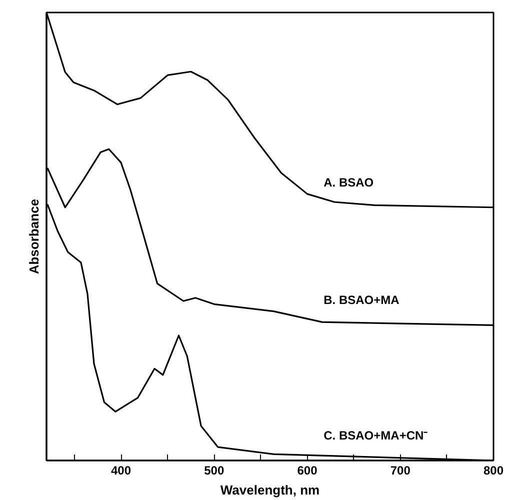 Image resolution: width=509 pixels, height=500 pixels. What do you see at coordinates (34, 236) in the screenshot?
I see `y-axis-title: Absorbance` at bounding box center [34, 236].